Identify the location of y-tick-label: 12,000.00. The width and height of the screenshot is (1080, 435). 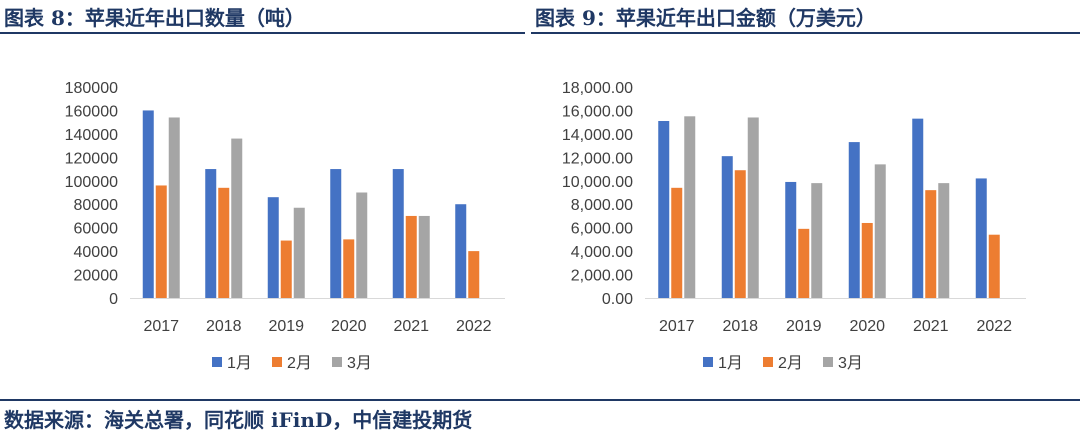
(597, 158).